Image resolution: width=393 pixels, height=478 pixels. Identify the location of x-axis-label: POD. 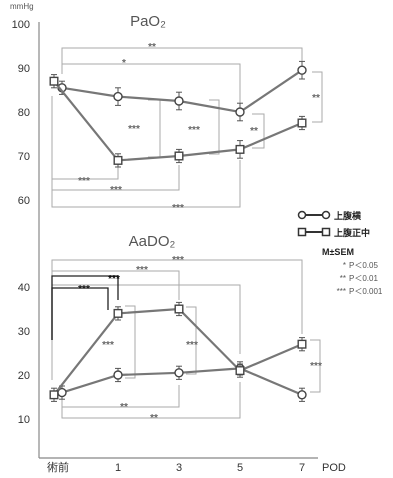
(334, 468).